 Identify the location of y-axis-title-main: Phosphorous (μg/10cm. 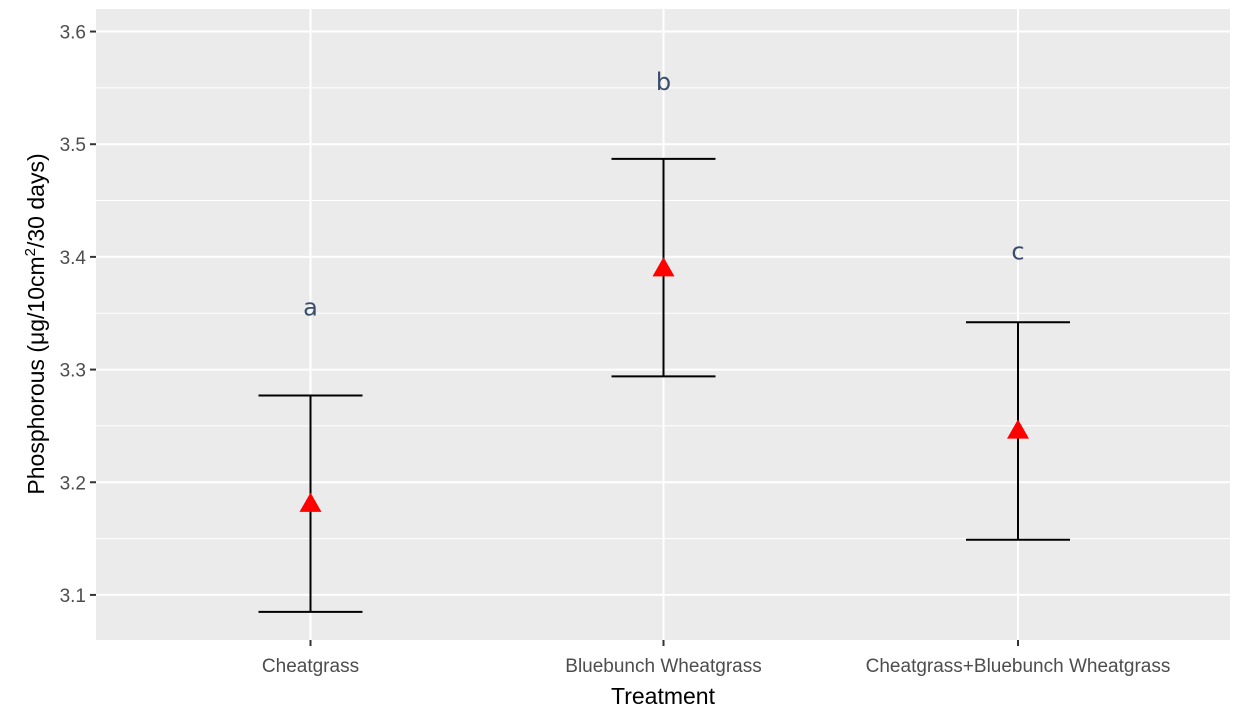
(36, 375).